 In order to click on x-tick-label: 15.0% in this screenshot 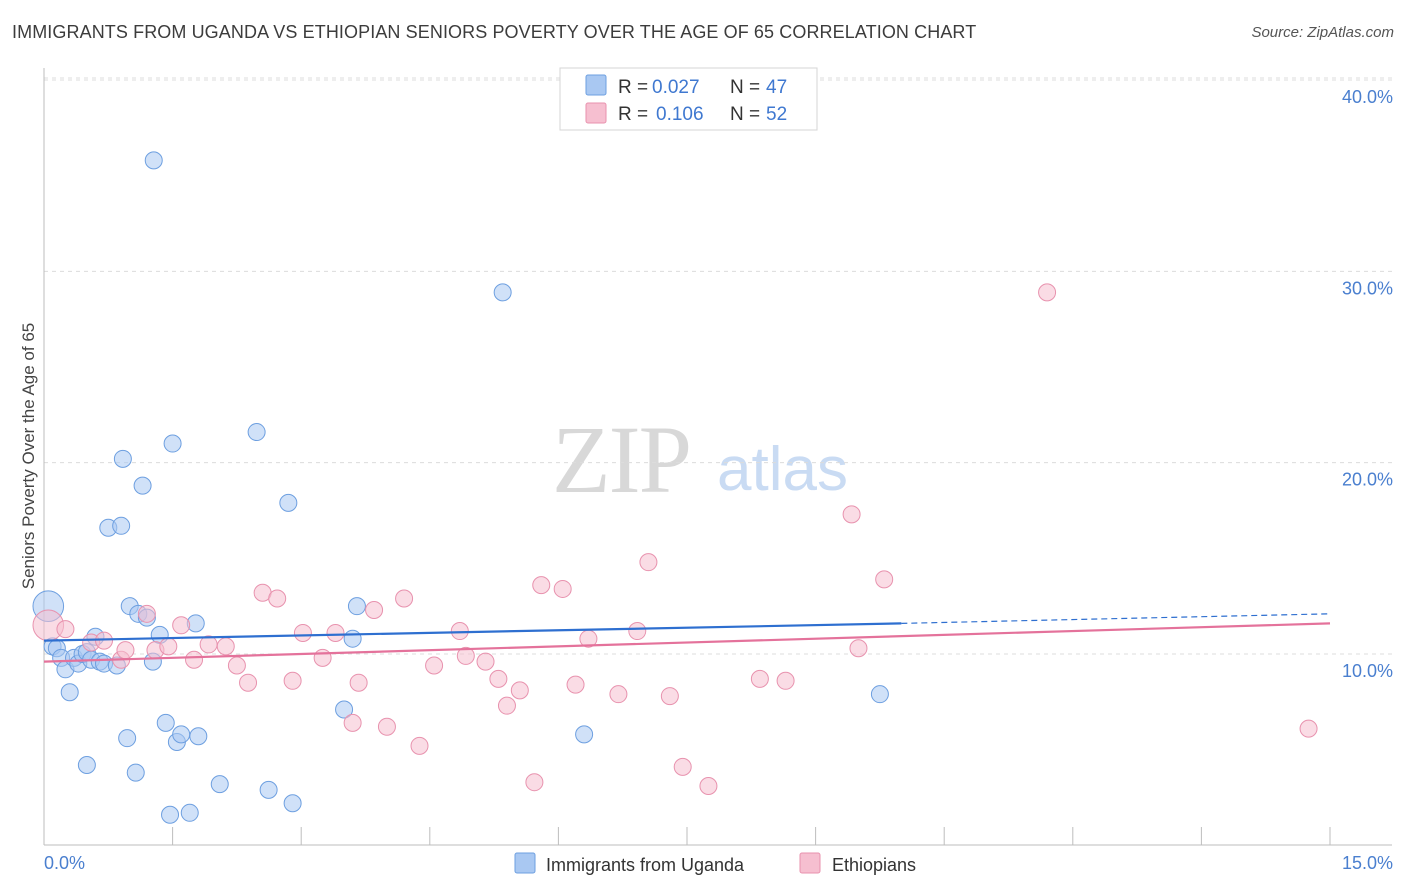, I will do `click(1367, 863)`.